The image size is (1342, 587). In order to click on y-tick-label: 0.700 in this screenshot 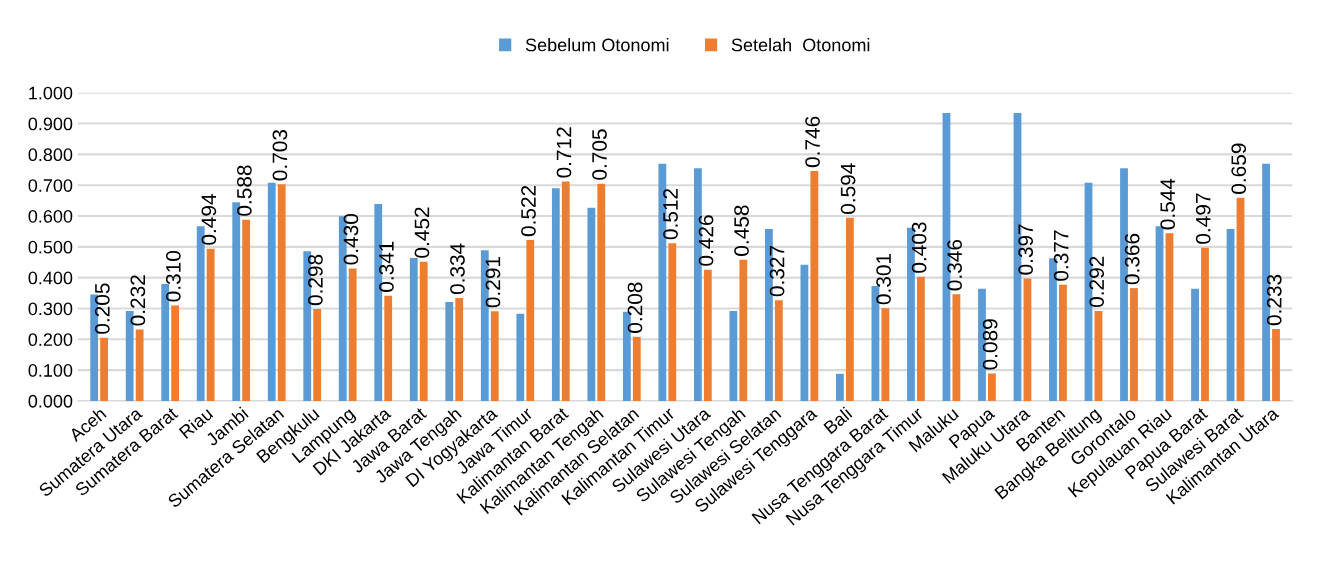, I will do `click(50, 185)`.